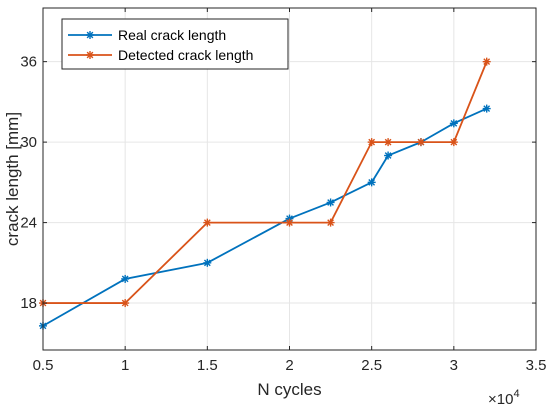  Describe the element at coordinates (28, 303) in the screenshot. I see `y-tick-label: 18` at that location.